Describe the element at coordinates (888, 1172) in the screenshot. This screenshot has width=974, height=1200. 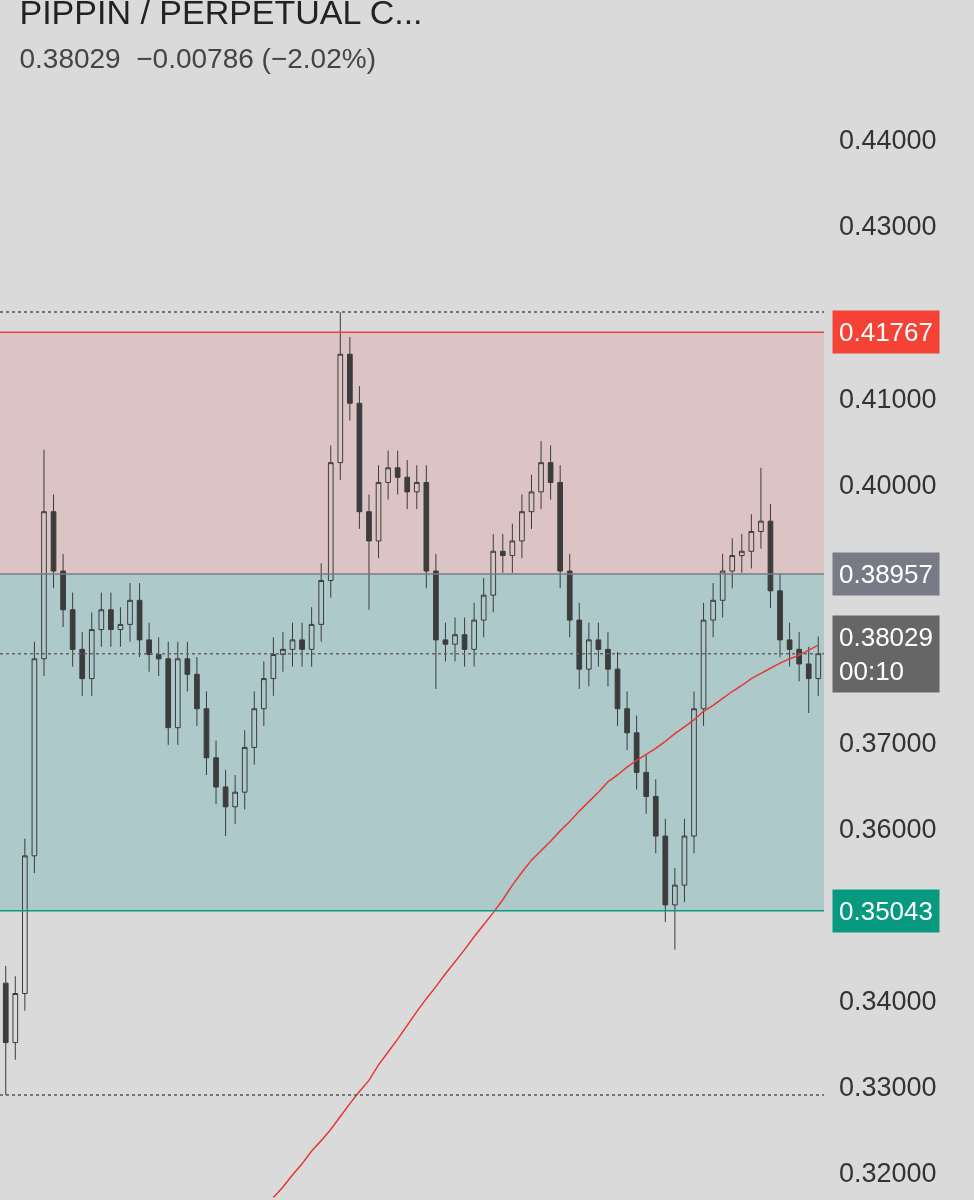
I see `y-tick-label: 0.32000` at that location.